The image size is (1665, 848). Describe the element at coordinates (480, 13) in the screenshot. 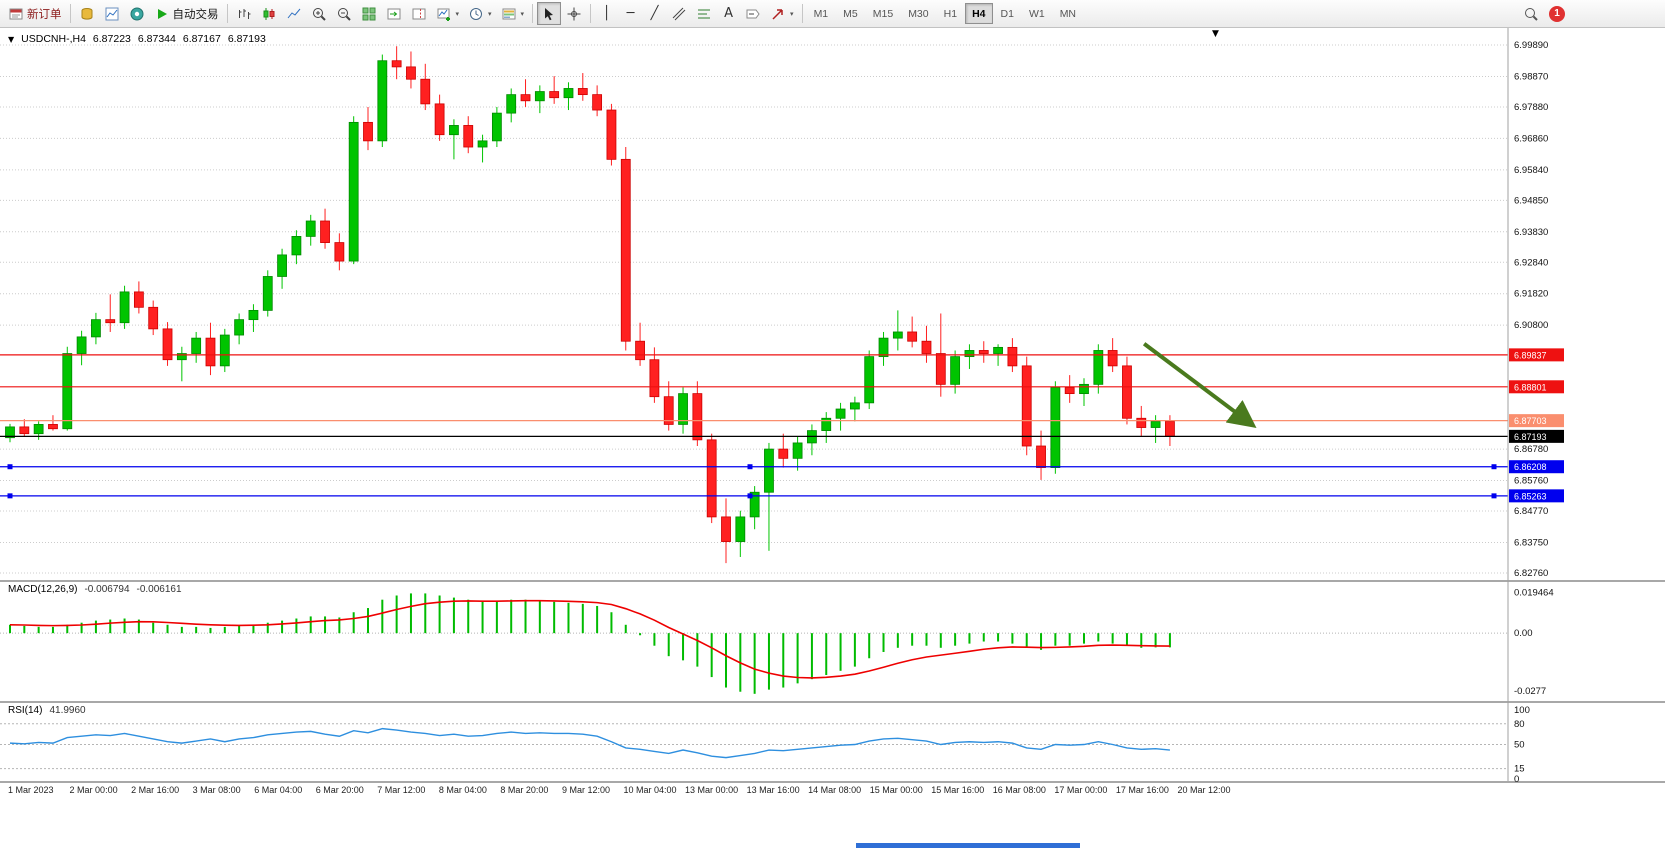

I see `periods-button: ▾` at that location.